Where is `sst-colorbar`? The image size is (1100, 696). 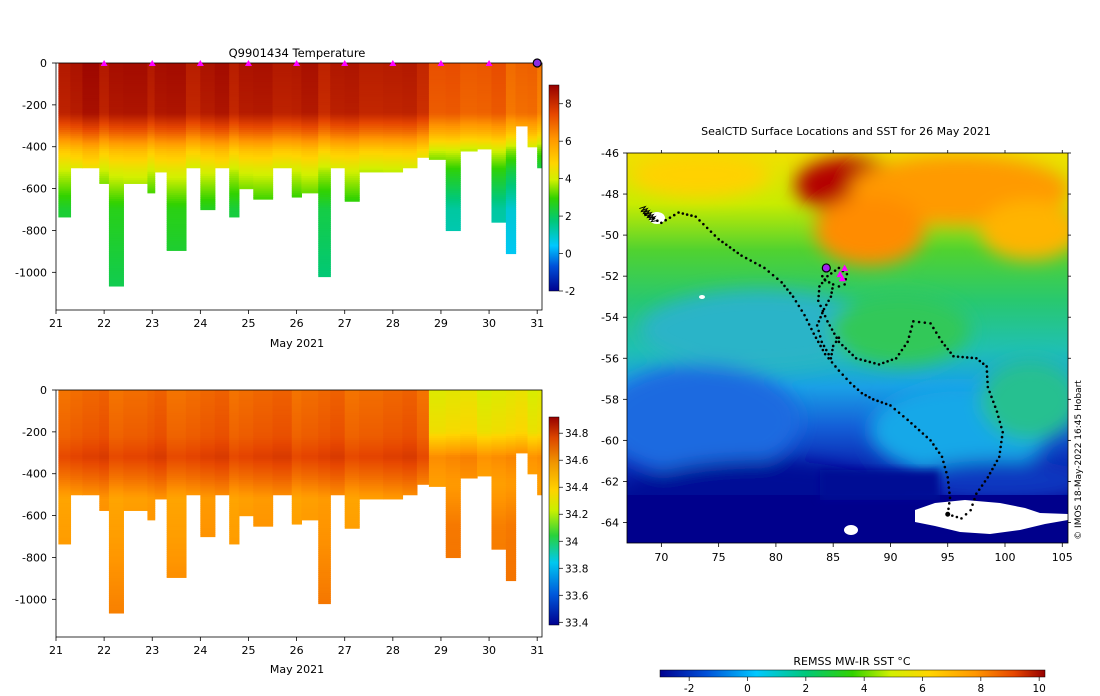
sst-colorbar is located at coordinates (852, 673).